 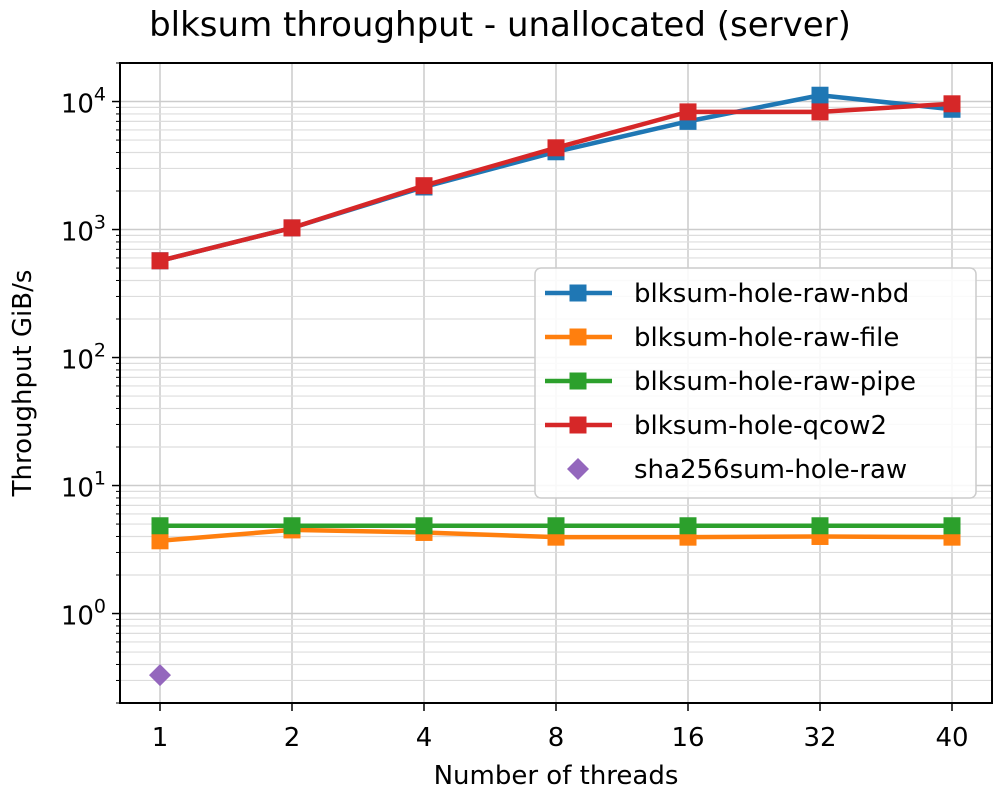 I want to click on x-tick-label: 32, so click(x=819, y=738).